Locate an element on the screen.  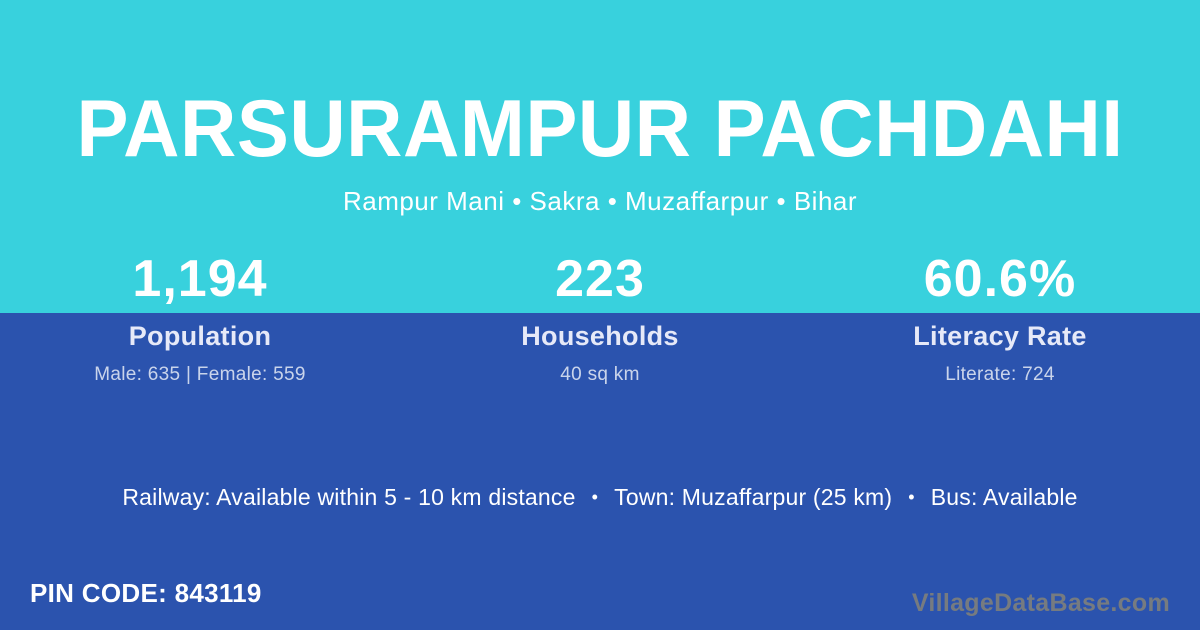
households-stat: Households 40 sq km is located at coordinates (600, 353).